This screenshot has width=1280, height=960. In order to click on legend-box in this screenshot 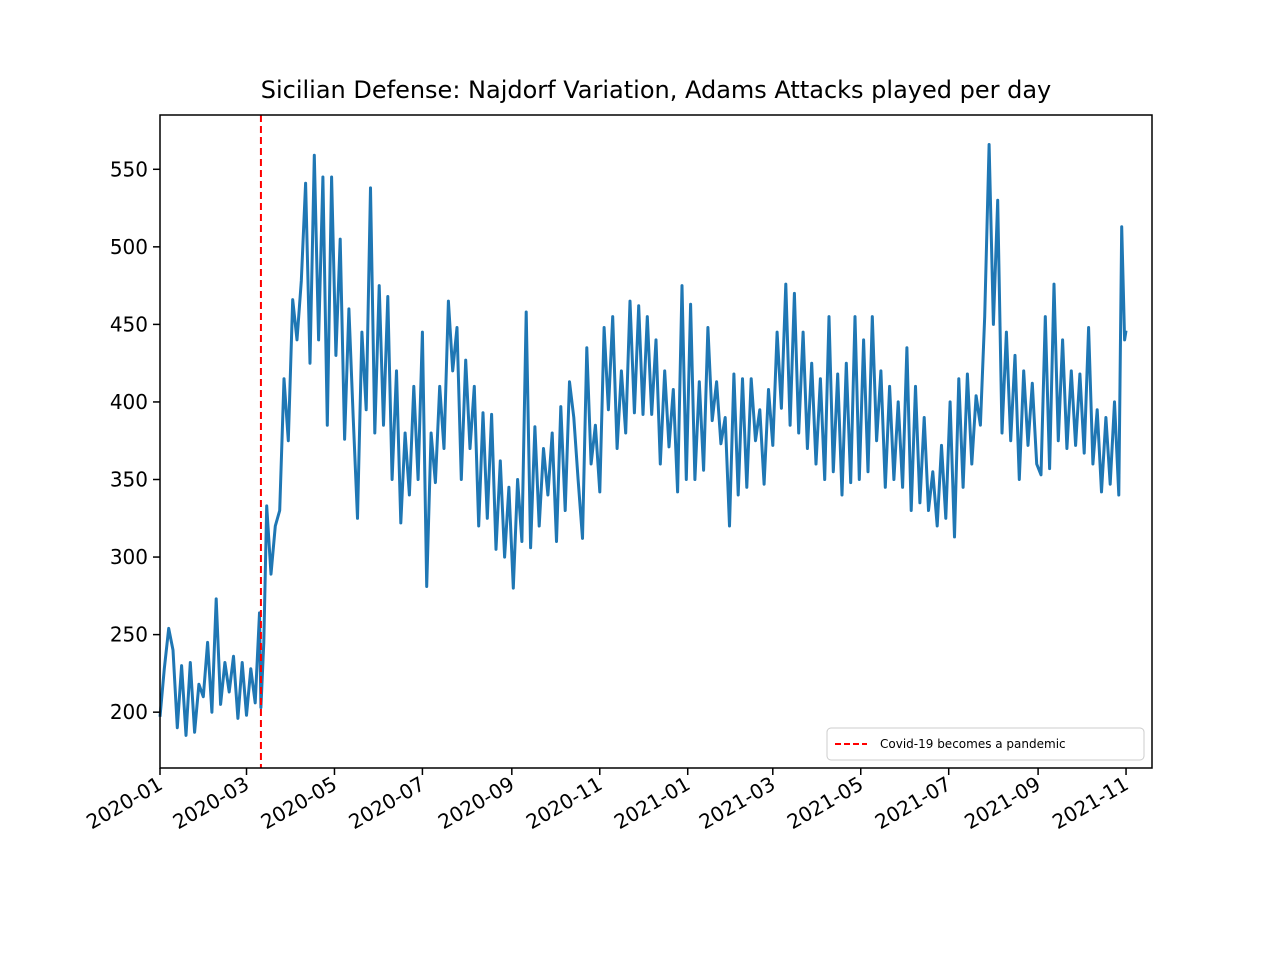, I will do `click(985, 744)`.